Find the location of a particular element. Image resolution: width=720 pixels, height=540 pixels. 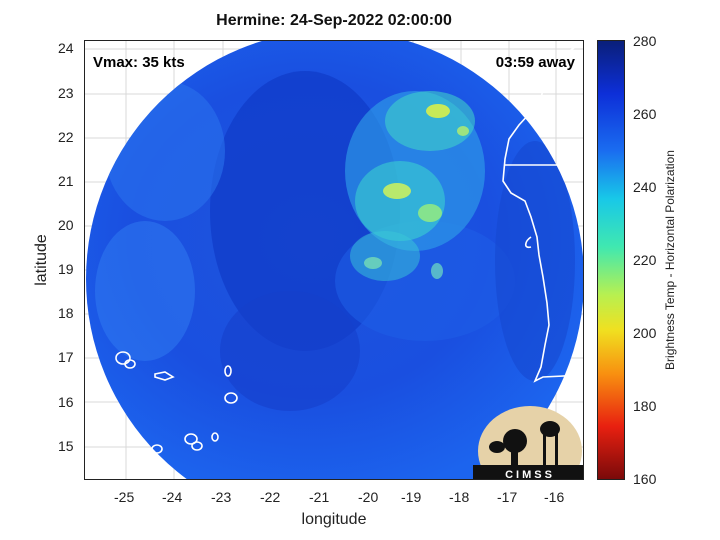

y-tick-label: 23 is located at coordinates (66, 93).